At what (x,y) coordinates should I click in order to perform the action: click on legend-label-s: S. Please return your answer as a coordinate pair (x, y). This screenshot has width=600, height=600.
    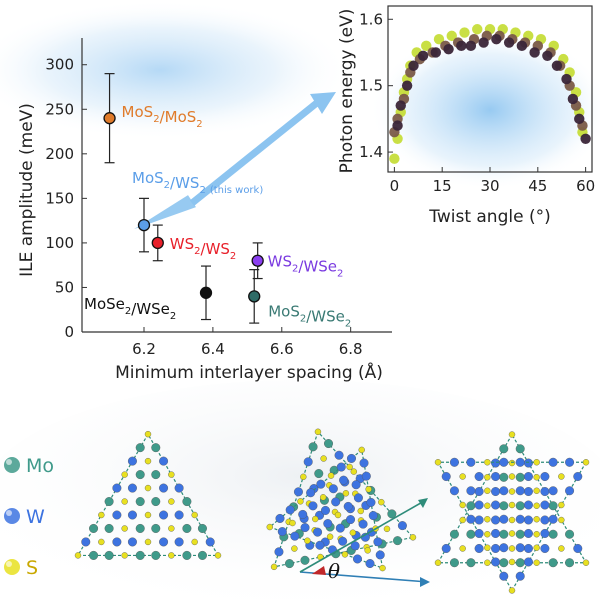
    Looking at the image, I should click on (32, 568).